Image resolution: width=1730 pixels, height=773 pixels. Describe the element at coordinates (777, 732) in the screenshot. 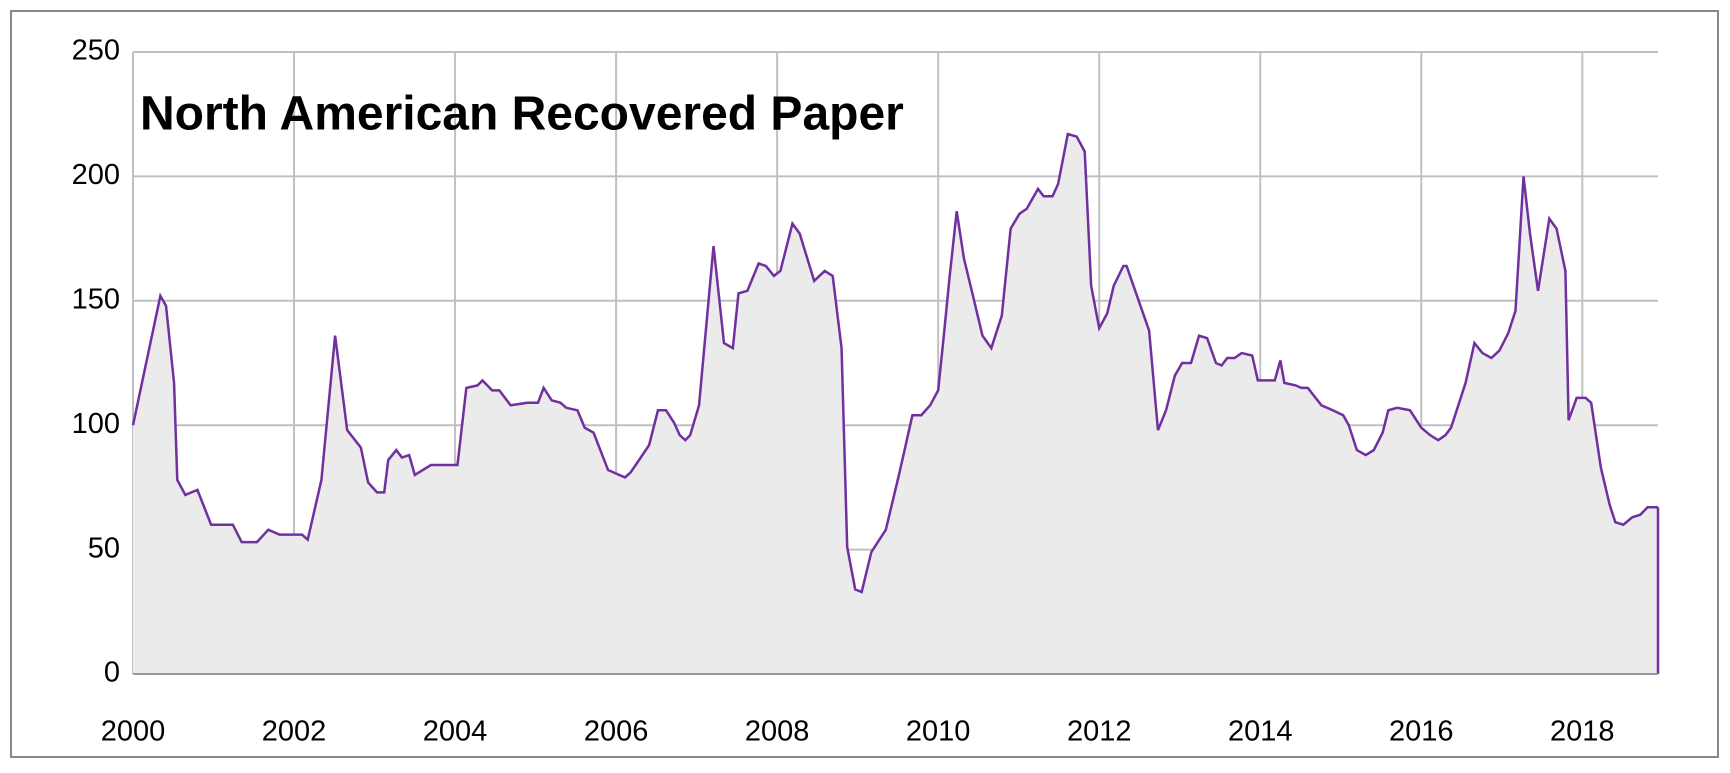

I see `x-tick-label: 2008` at that location.